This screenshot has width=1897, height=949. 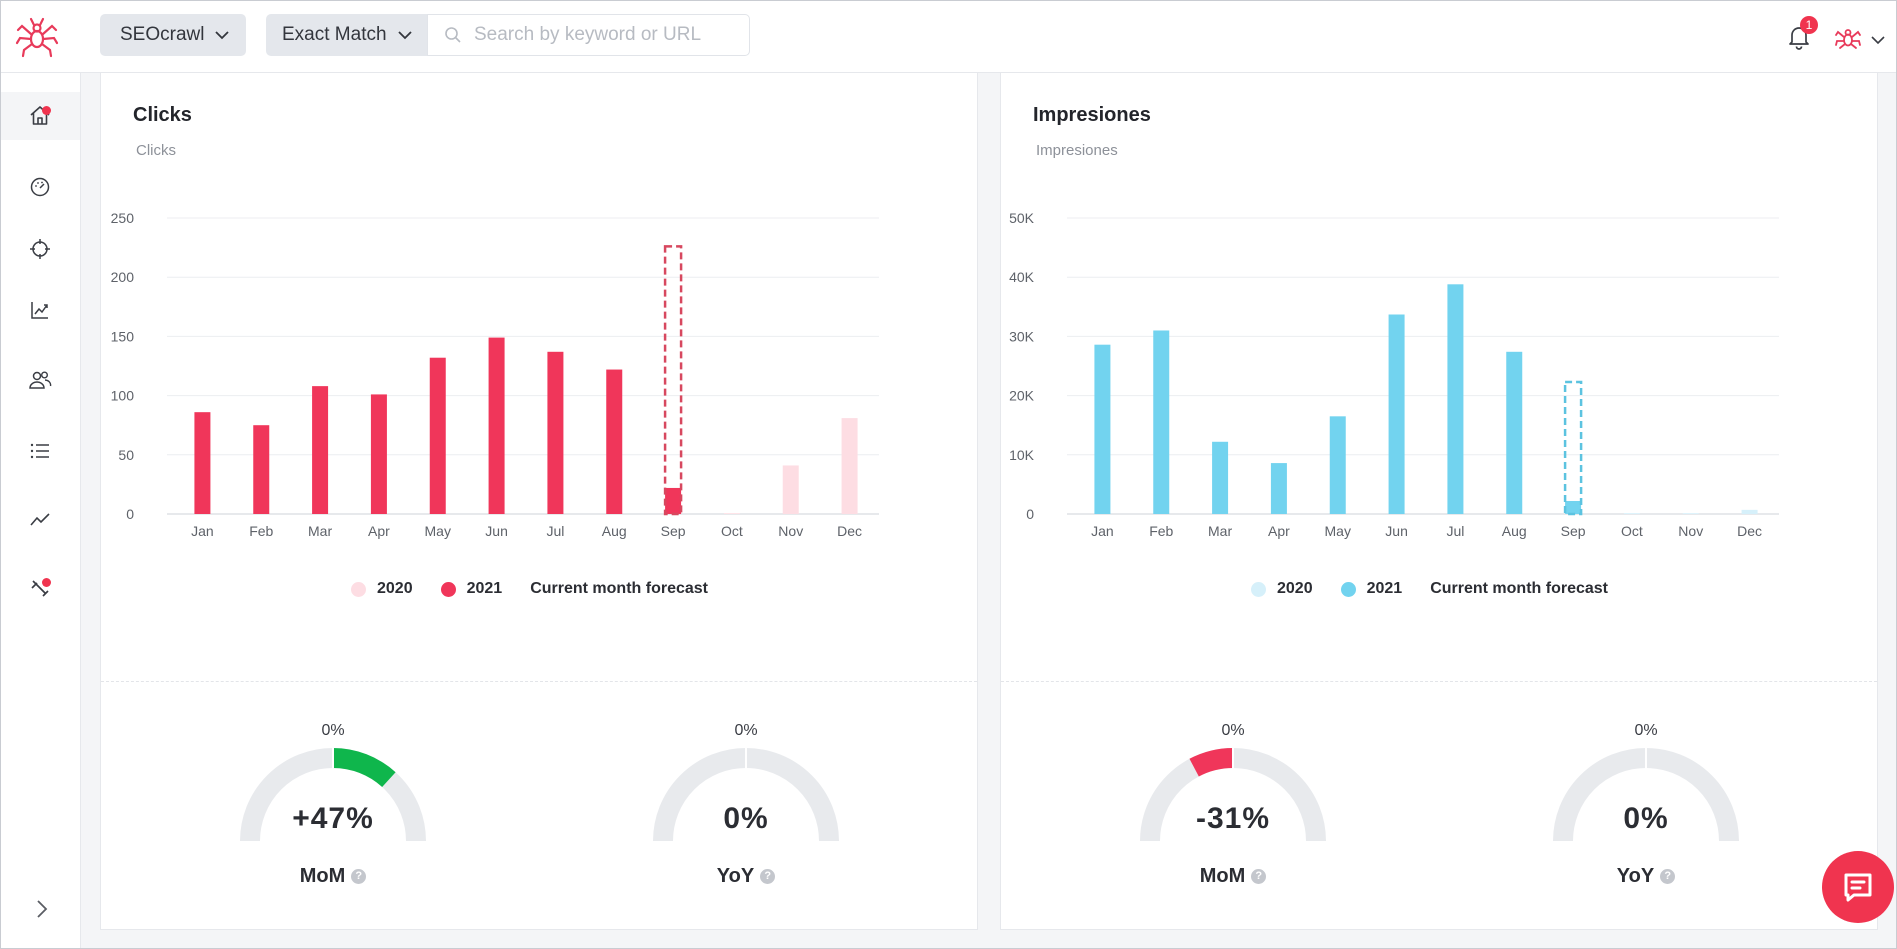 What do you see at coordinates (40, 588) in the screenshot?
I see `sidebar-item-tools` at bounding box center [40, 588].